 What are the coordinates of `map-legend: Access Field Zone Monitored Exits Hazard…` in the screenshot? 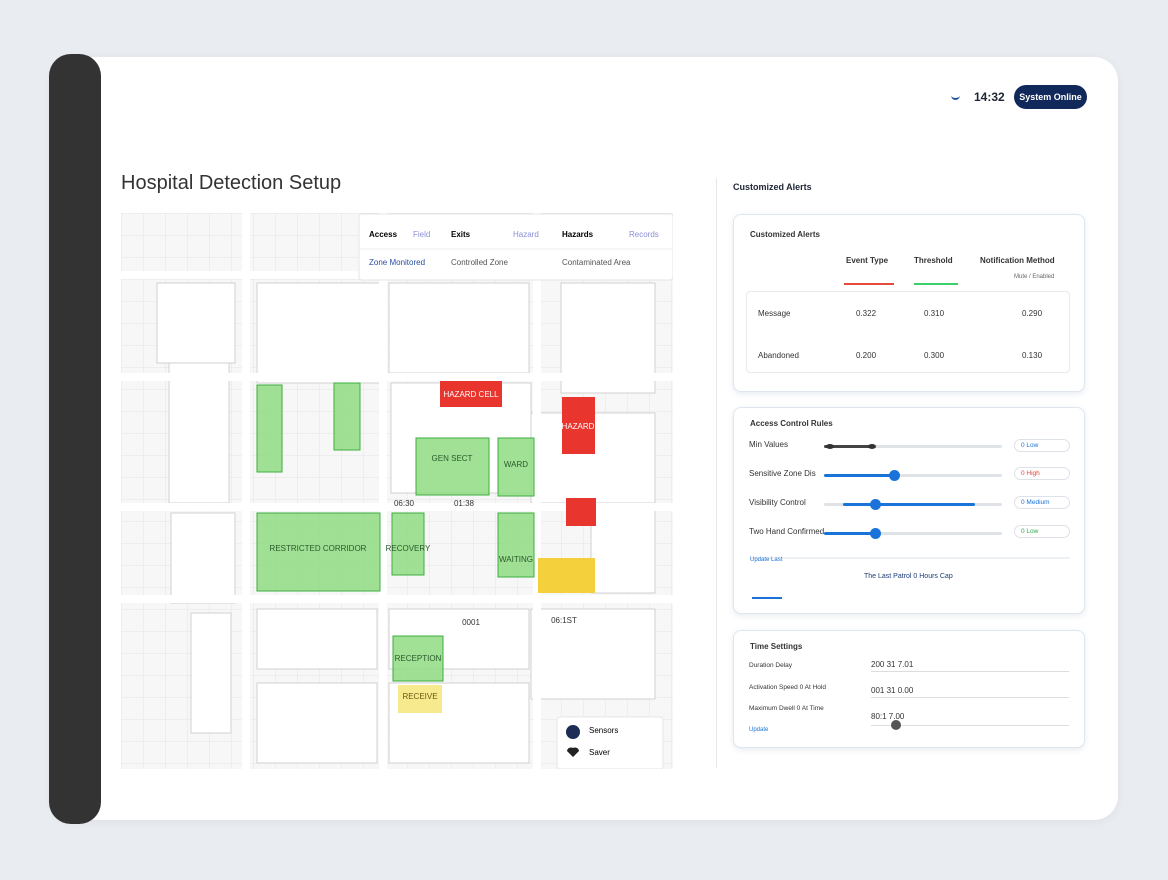 It's located at (515, 247).